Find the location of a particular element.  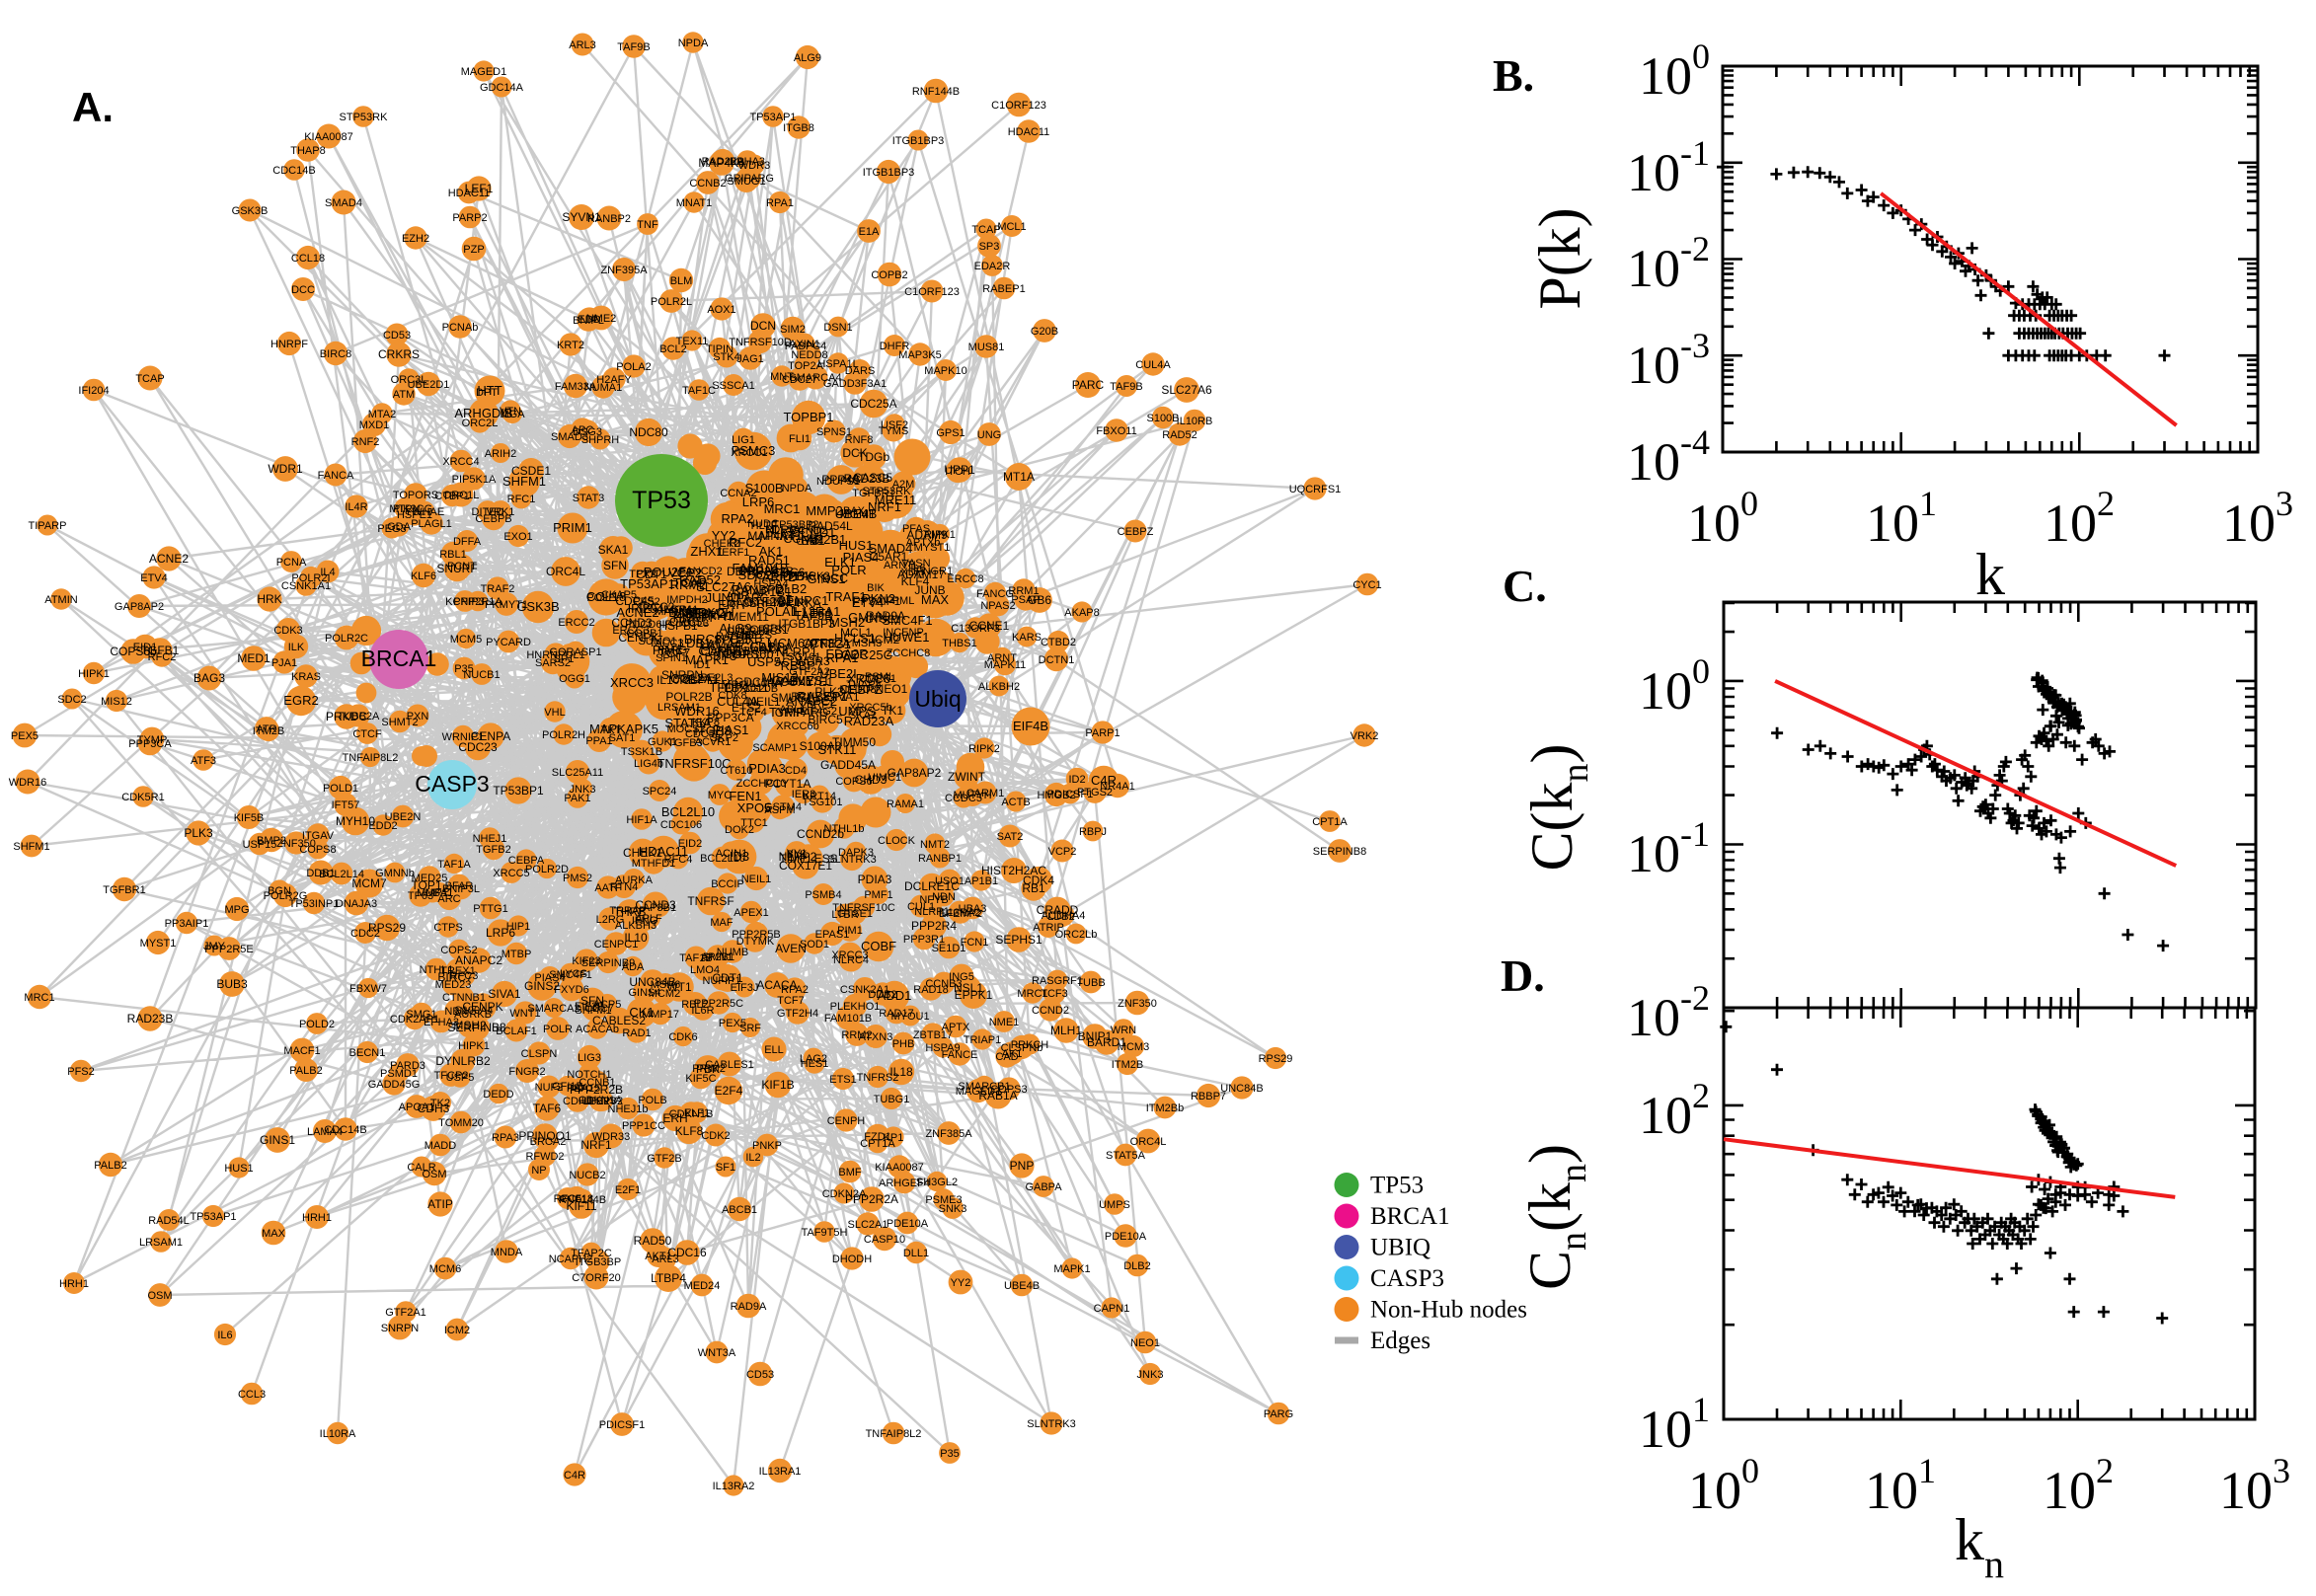

svg-text: PIP5K1A is located at coordinates (474, 480).